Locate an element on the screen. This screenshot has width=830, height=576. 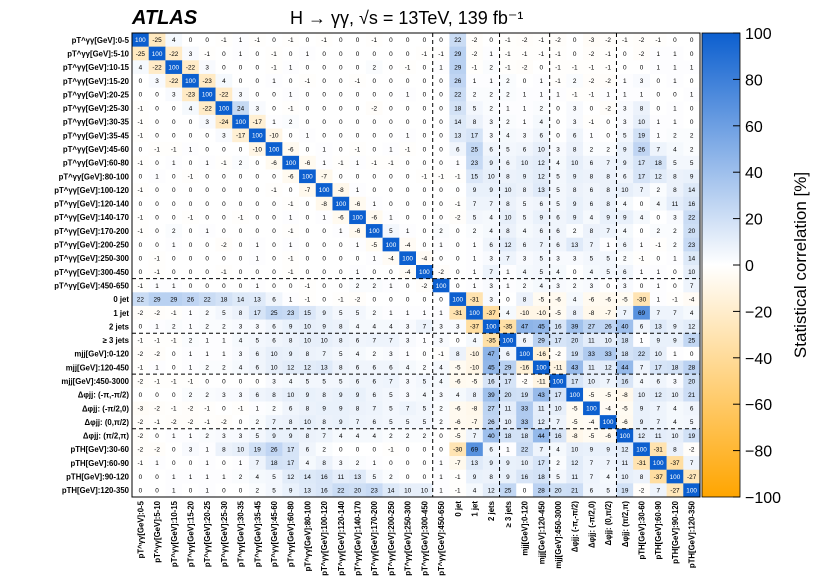
column-label: mjj[GeV]:120-450 is located at coordinates (541, 532).